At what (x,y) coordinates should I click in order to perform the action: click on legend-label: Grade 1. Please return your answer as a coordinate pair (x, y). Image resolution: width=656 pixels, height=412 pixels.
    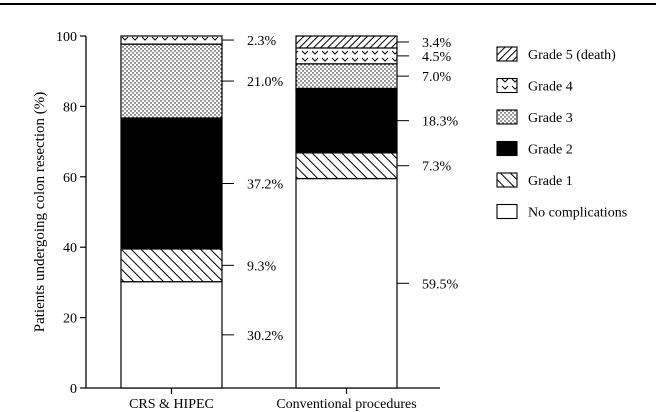
    Looking at the image, I should click on (550, 181).